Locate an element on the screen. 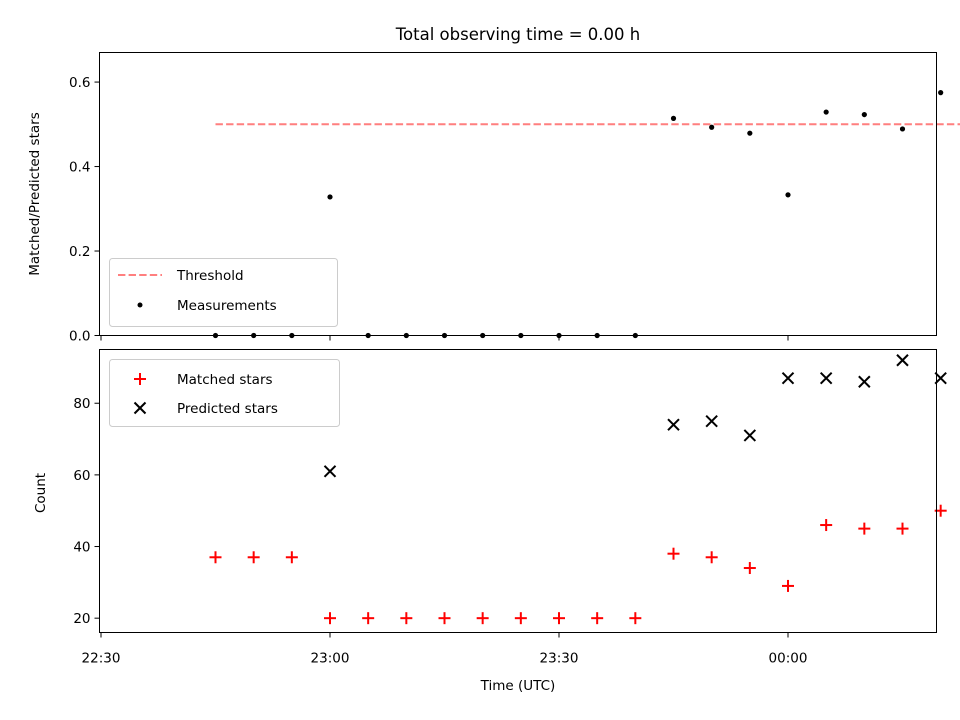 The width and height of the screenshot is (960, 720). top-y-axis-label: Matched/Predicted stars is located at coordinates (35, 193).